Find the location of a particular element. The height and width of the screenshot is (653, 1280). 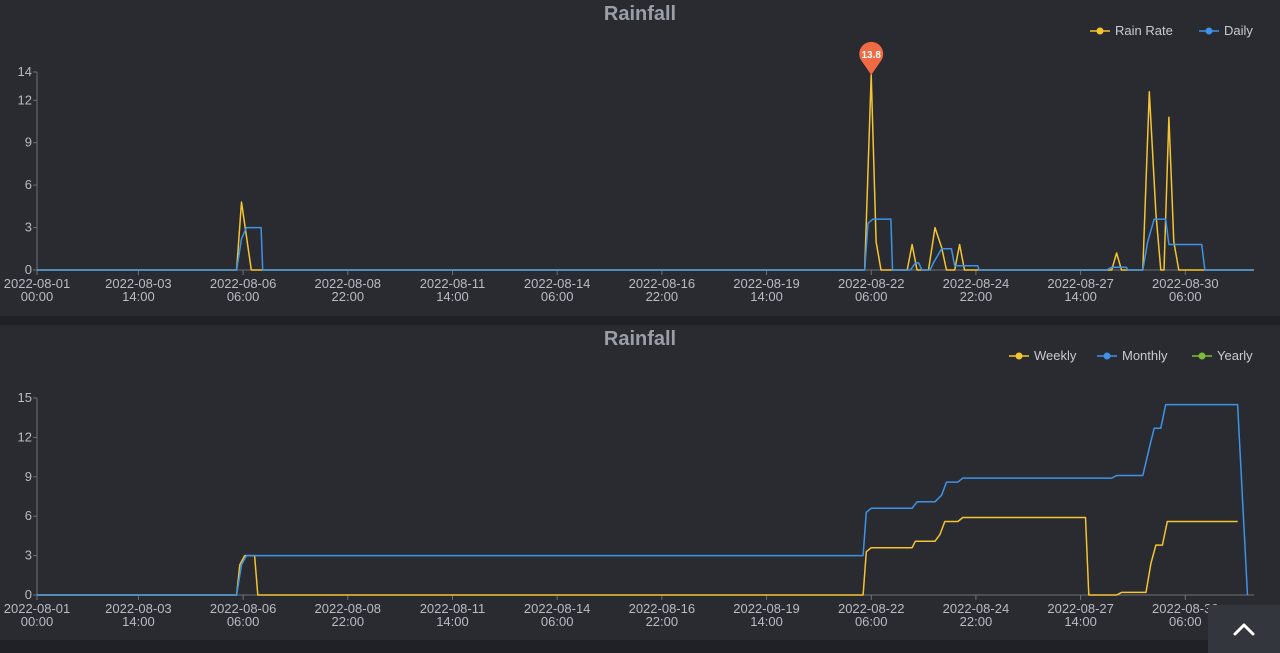

scroll-to-top-button is located at coordinates (1244, 629).